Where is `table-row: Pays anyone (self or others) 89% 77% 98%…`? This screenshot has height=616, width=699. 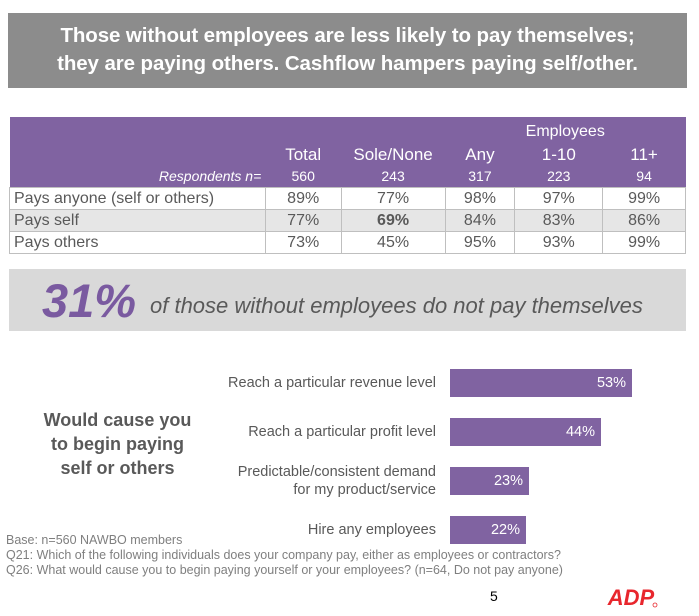
table-row: Pays anyone (self or others) 89% 77% 98%… is located at coordinates (347, 198).